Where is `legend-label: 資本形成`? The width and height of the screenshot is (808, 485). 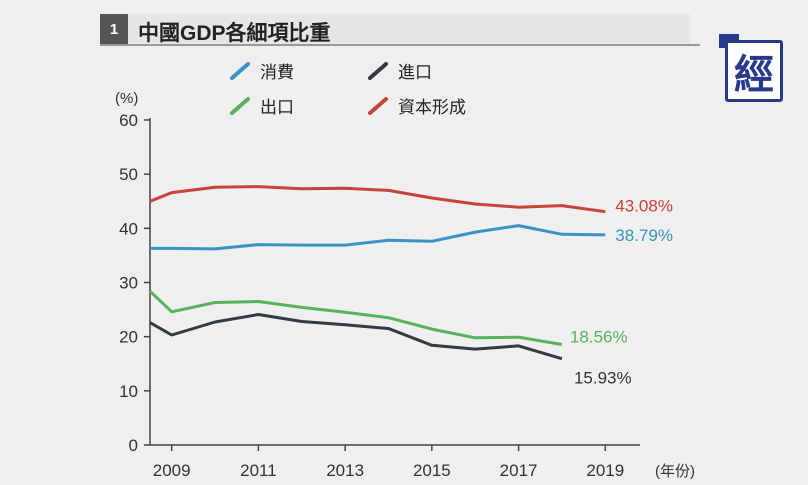
legend-label: 資本形成 is located at coordinates (432, 107).